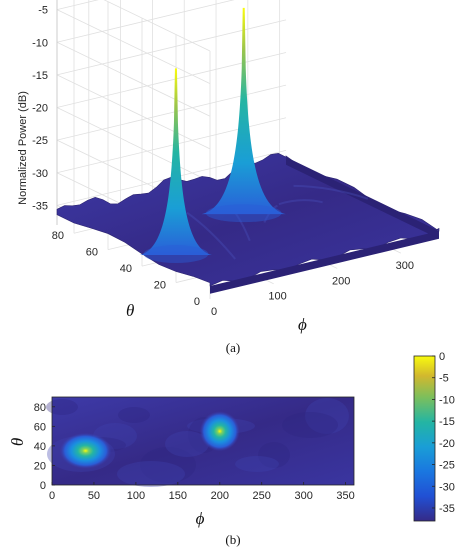 This screenshot has height=550, width=466. I want to click on caption-b: (b), so click(232, 539).